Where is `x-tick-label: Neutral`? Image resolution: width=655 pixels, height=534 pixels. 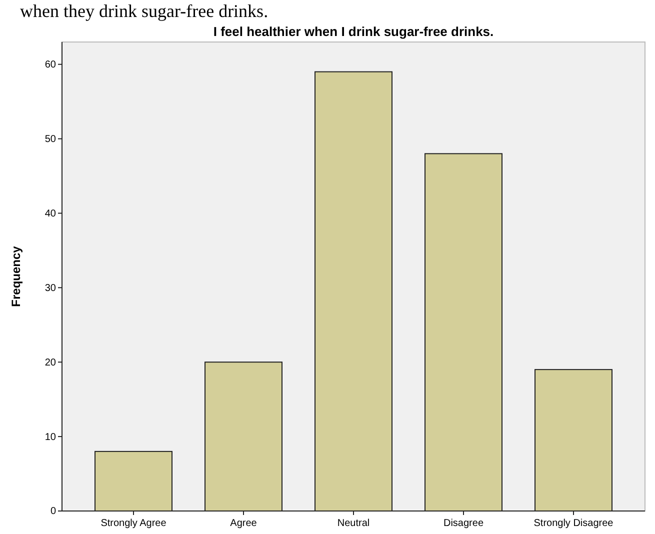
x-tick-label: Neutral is located at coordinates (353, 523).